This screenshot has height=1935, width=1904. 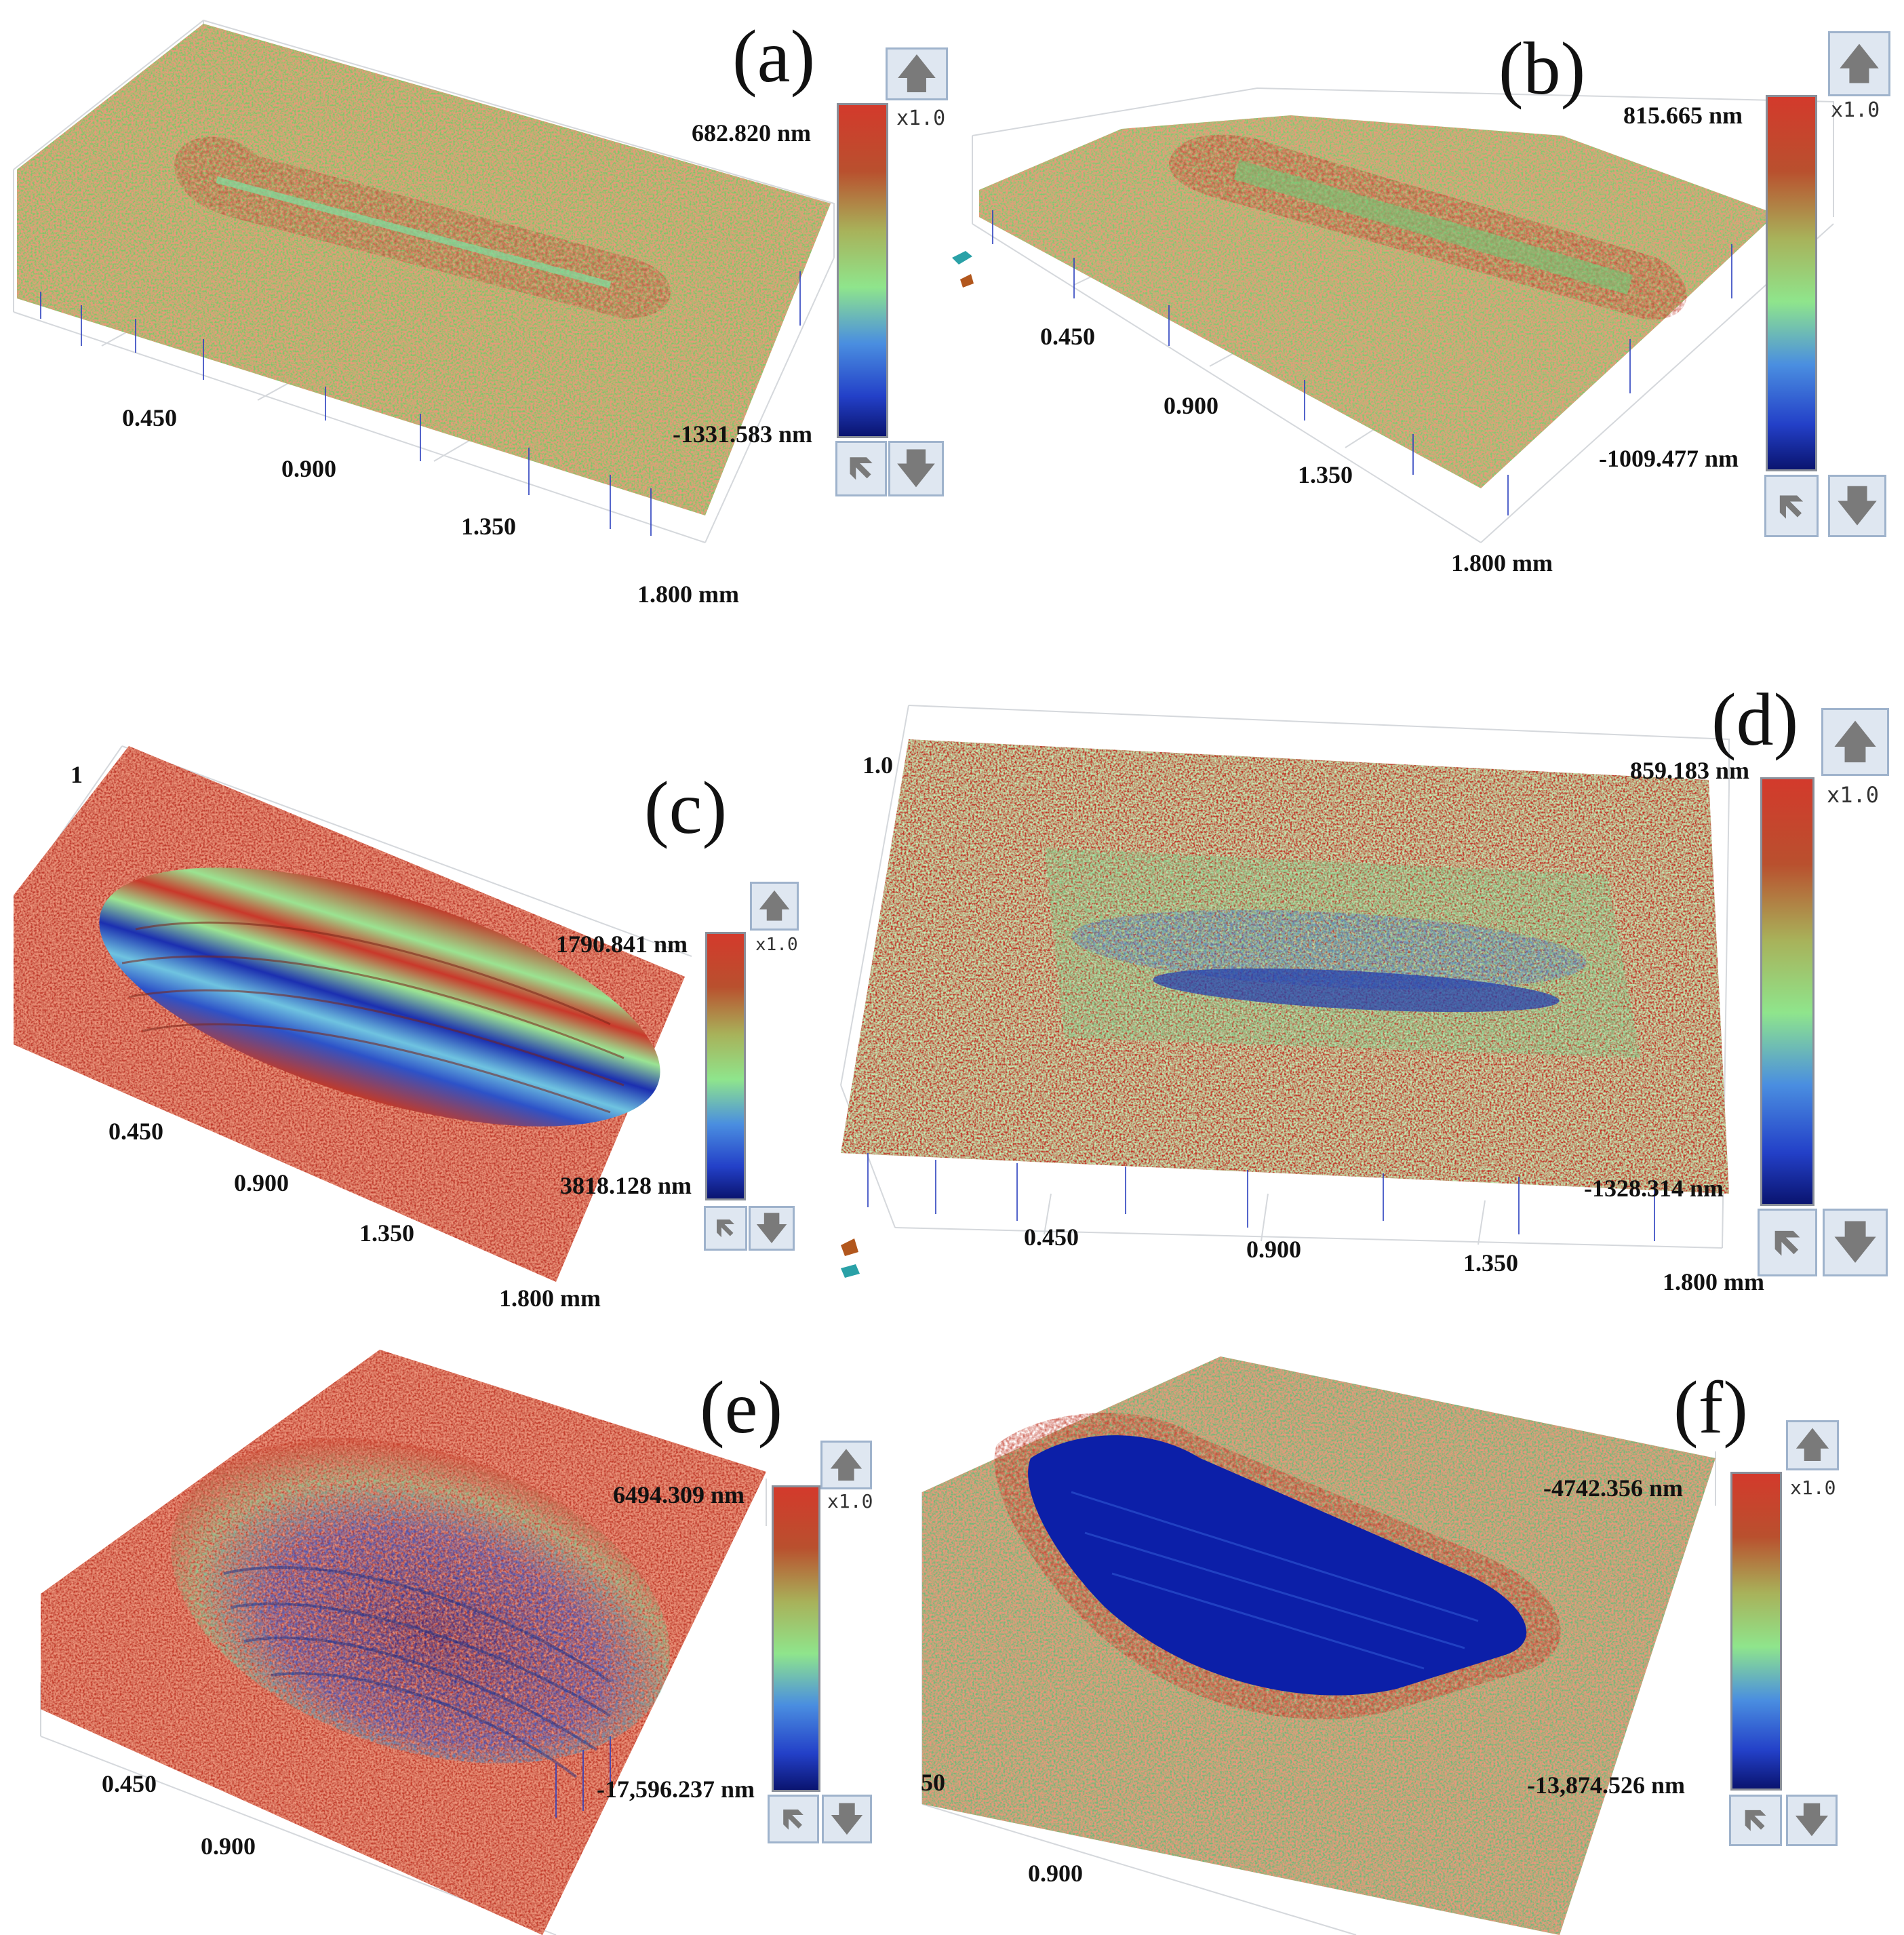 I want to click on surface-plot-a, so click(x=424, y=281).